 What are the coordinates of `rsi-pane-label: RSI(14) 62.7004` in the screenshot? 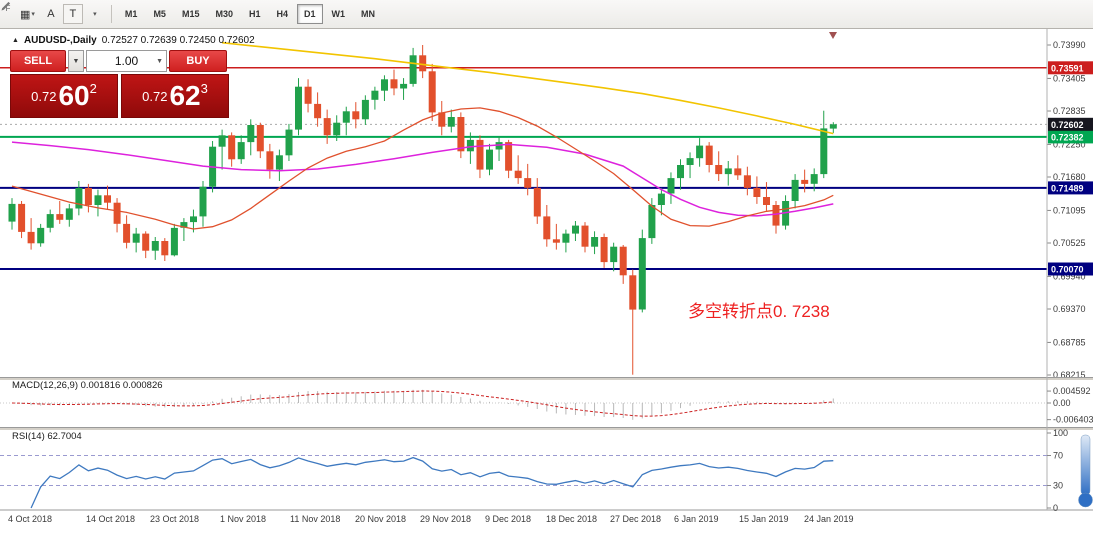 It's located at (47, 436).